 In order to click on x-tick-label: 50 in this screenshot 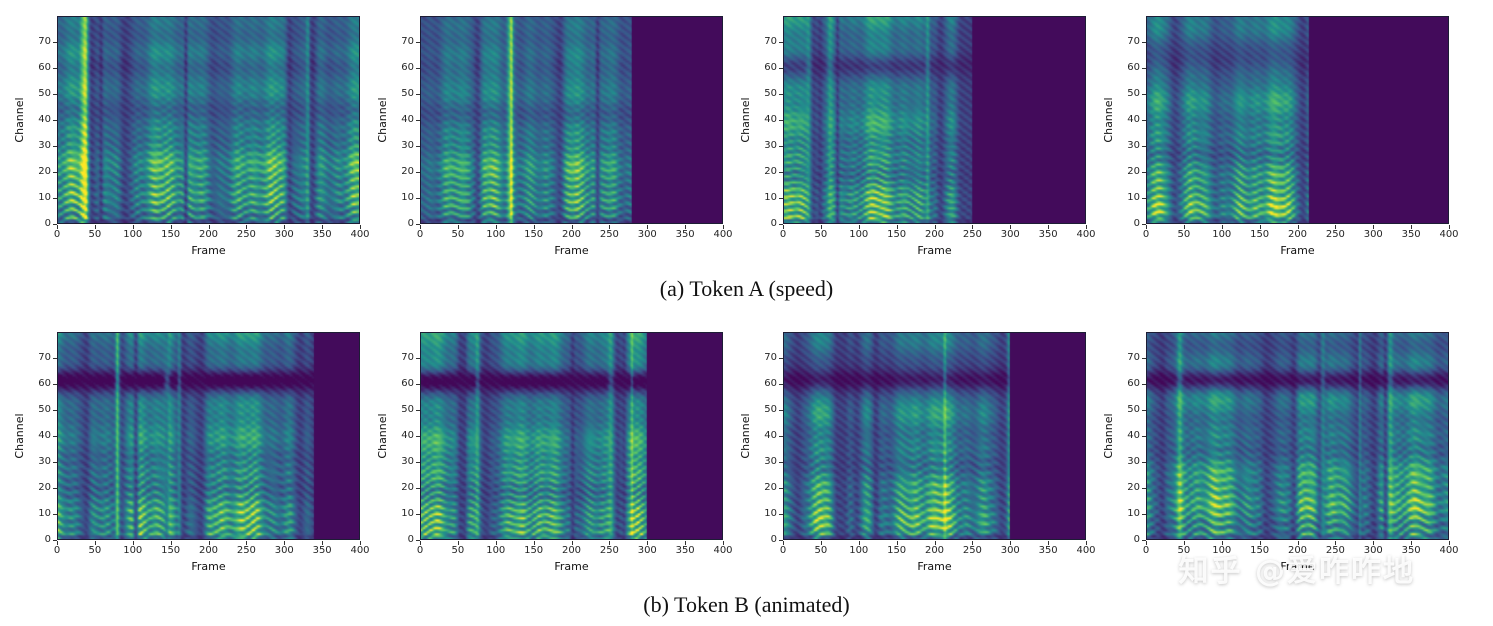, I will do `click(458, 234)`.